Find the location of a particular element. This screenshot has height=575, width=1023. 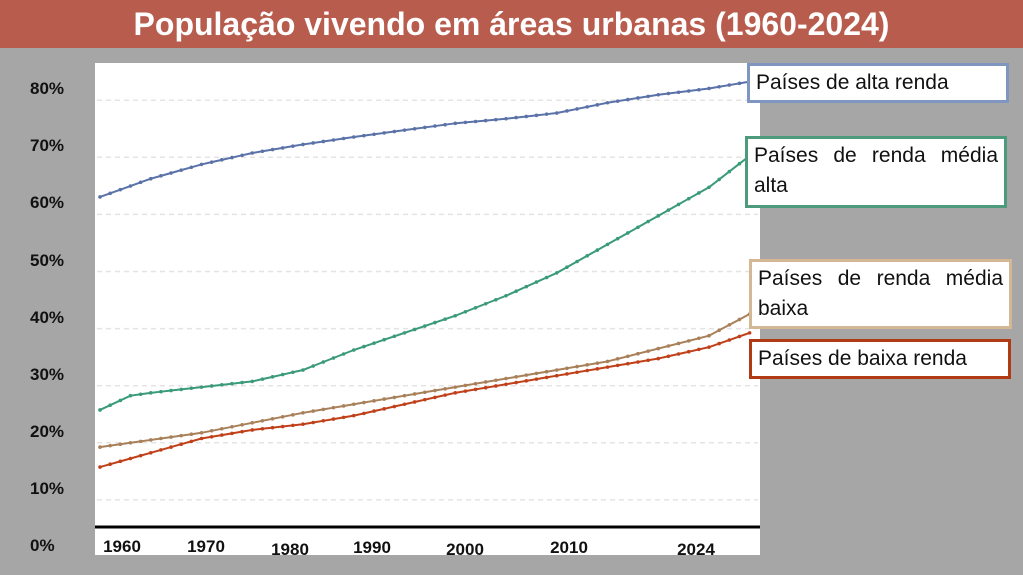

x-tick-label: 1980 is located at coordinates (290, 549).